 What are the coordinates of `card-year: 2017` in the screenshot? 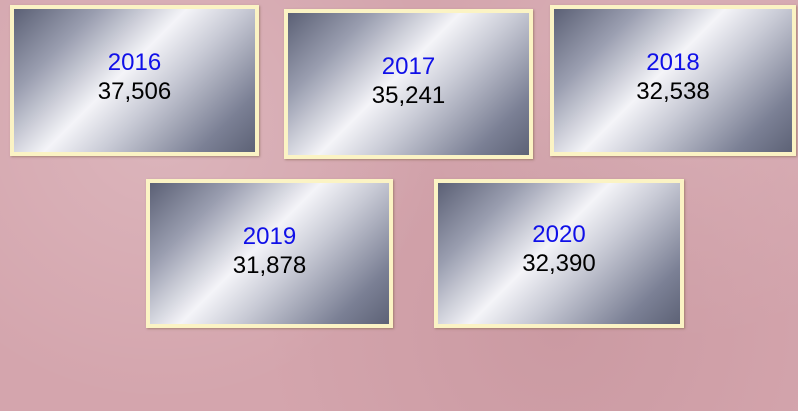 It's located at (408, 66).